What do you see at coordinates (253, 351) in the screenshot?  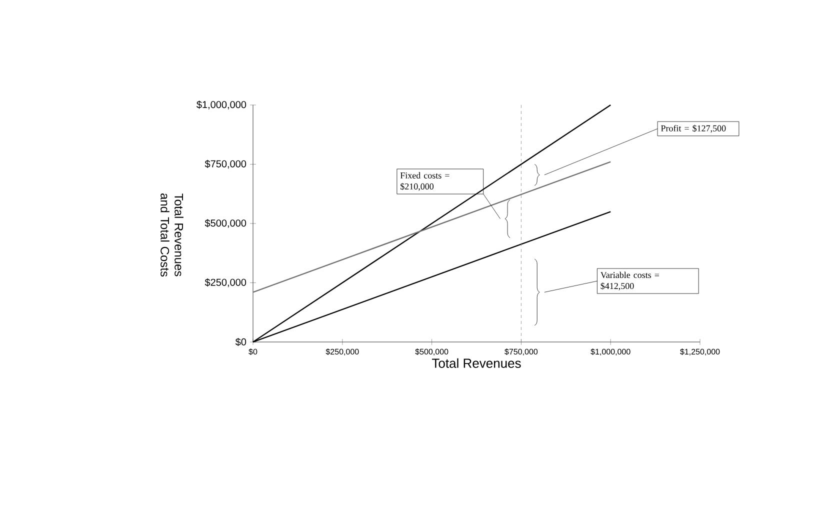 I see `x-tick-label: $0` at bounding box center [253, 351].